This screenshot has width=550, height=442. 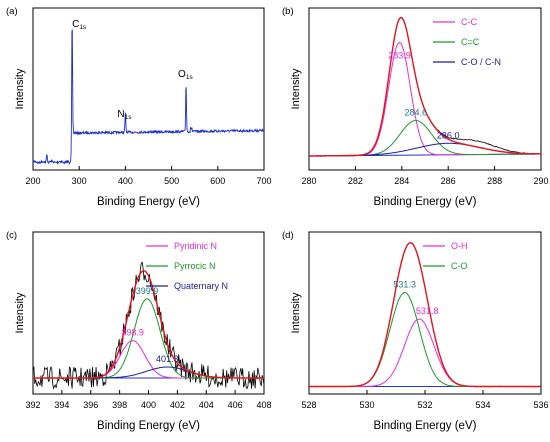 I want to click on legend-label: O-H, so click(x=459, y=246).